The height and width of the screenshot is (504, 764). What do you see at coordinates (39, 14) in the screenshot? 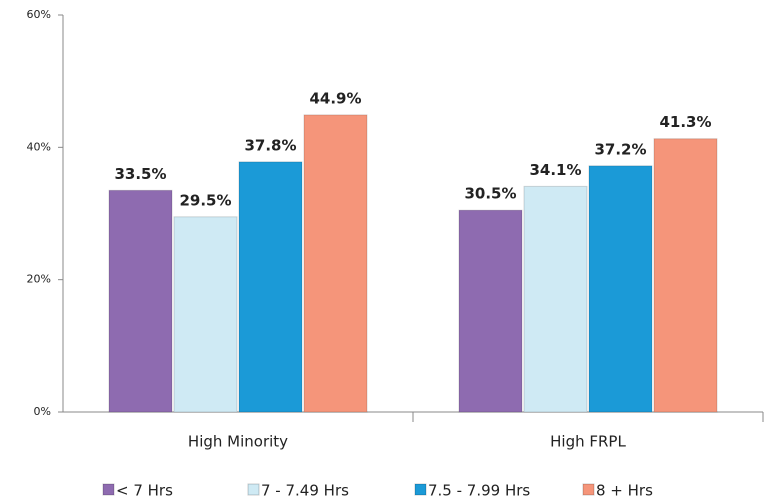
I see `y-tick-label: 60%` at bounding box center [39, 14].